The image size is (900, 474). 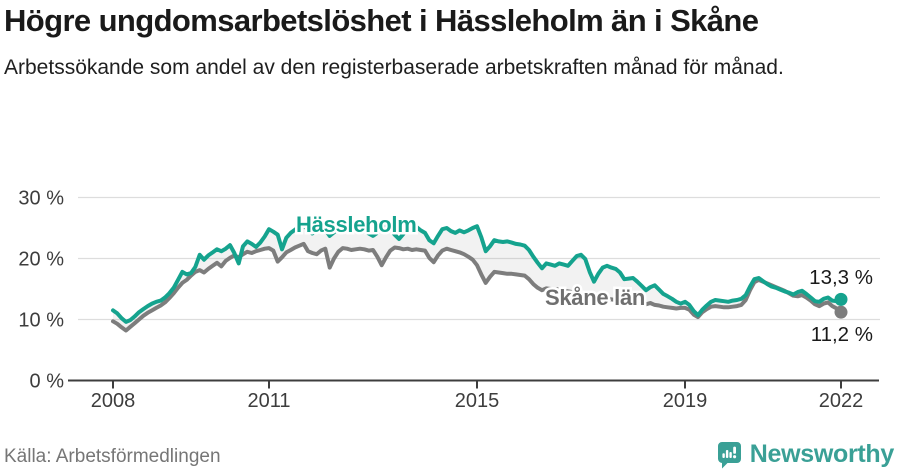 I want to click on y-axis-tick-label: 10 %, so click(x=41, y=321).